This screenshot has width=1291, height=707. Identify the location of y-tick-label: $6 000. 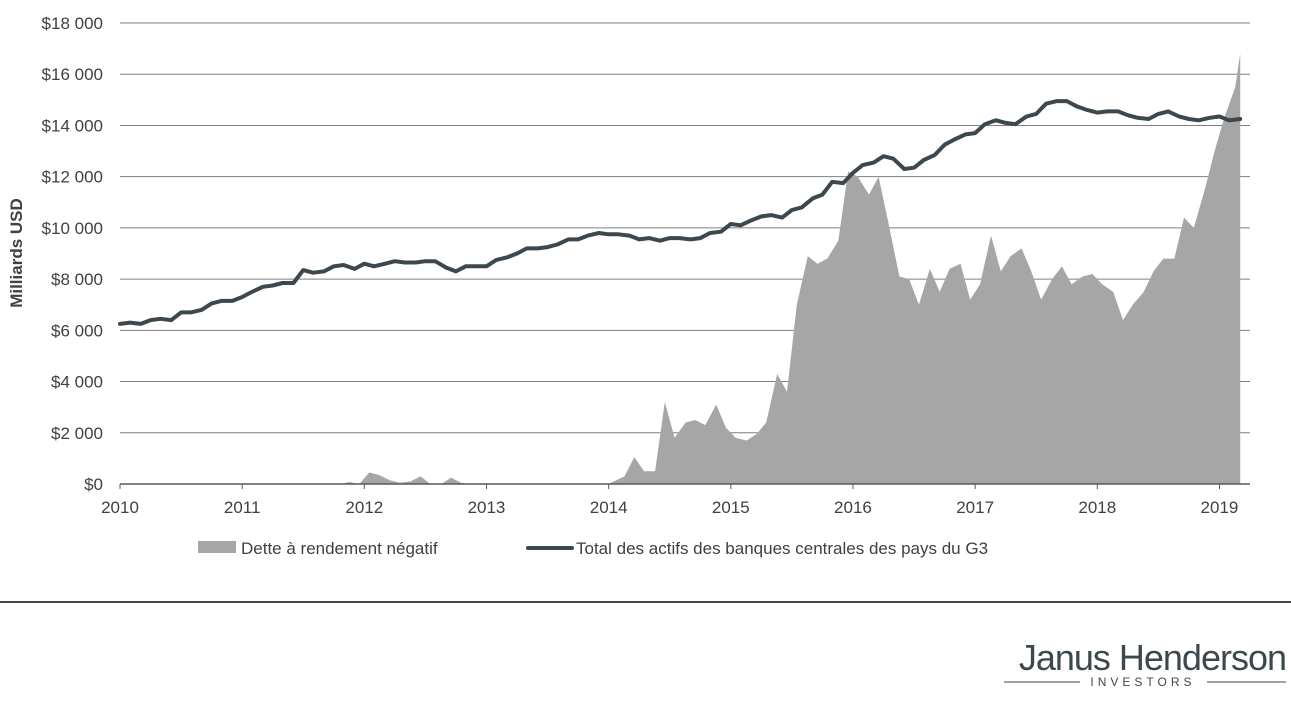
(77, 330).